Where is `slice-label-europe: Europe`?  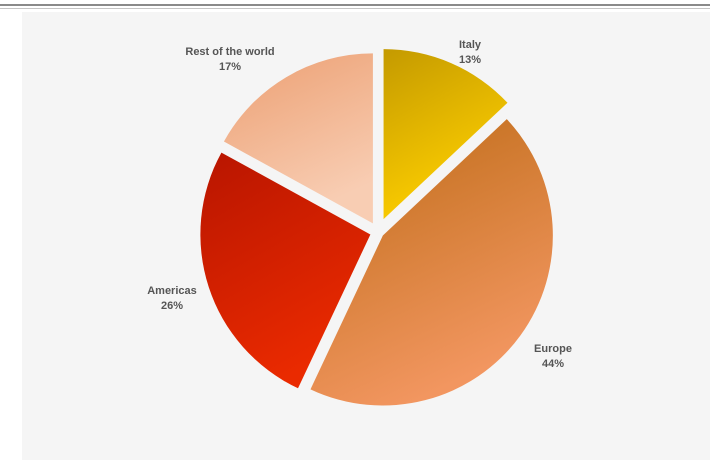 slice-label-europe: Europe is located at coordinates (553, 349).